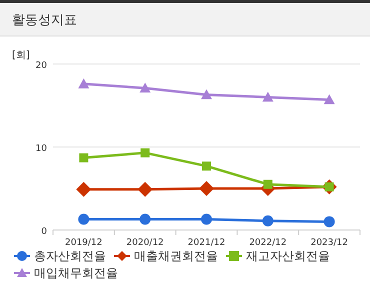  Describe the element at coordinates (44, 232) in the screenshot. I see `y-tick-label: 0` at that location.